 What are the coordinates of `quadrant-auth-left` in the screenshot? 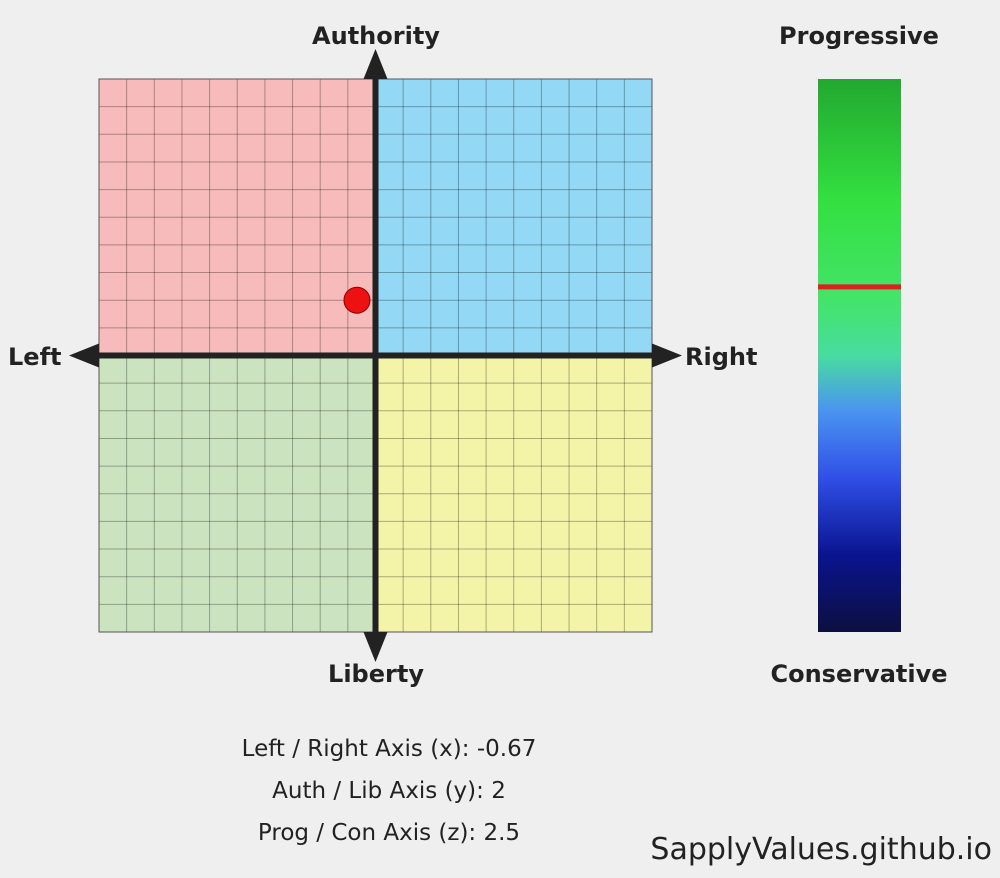 It's located at (237, 217).